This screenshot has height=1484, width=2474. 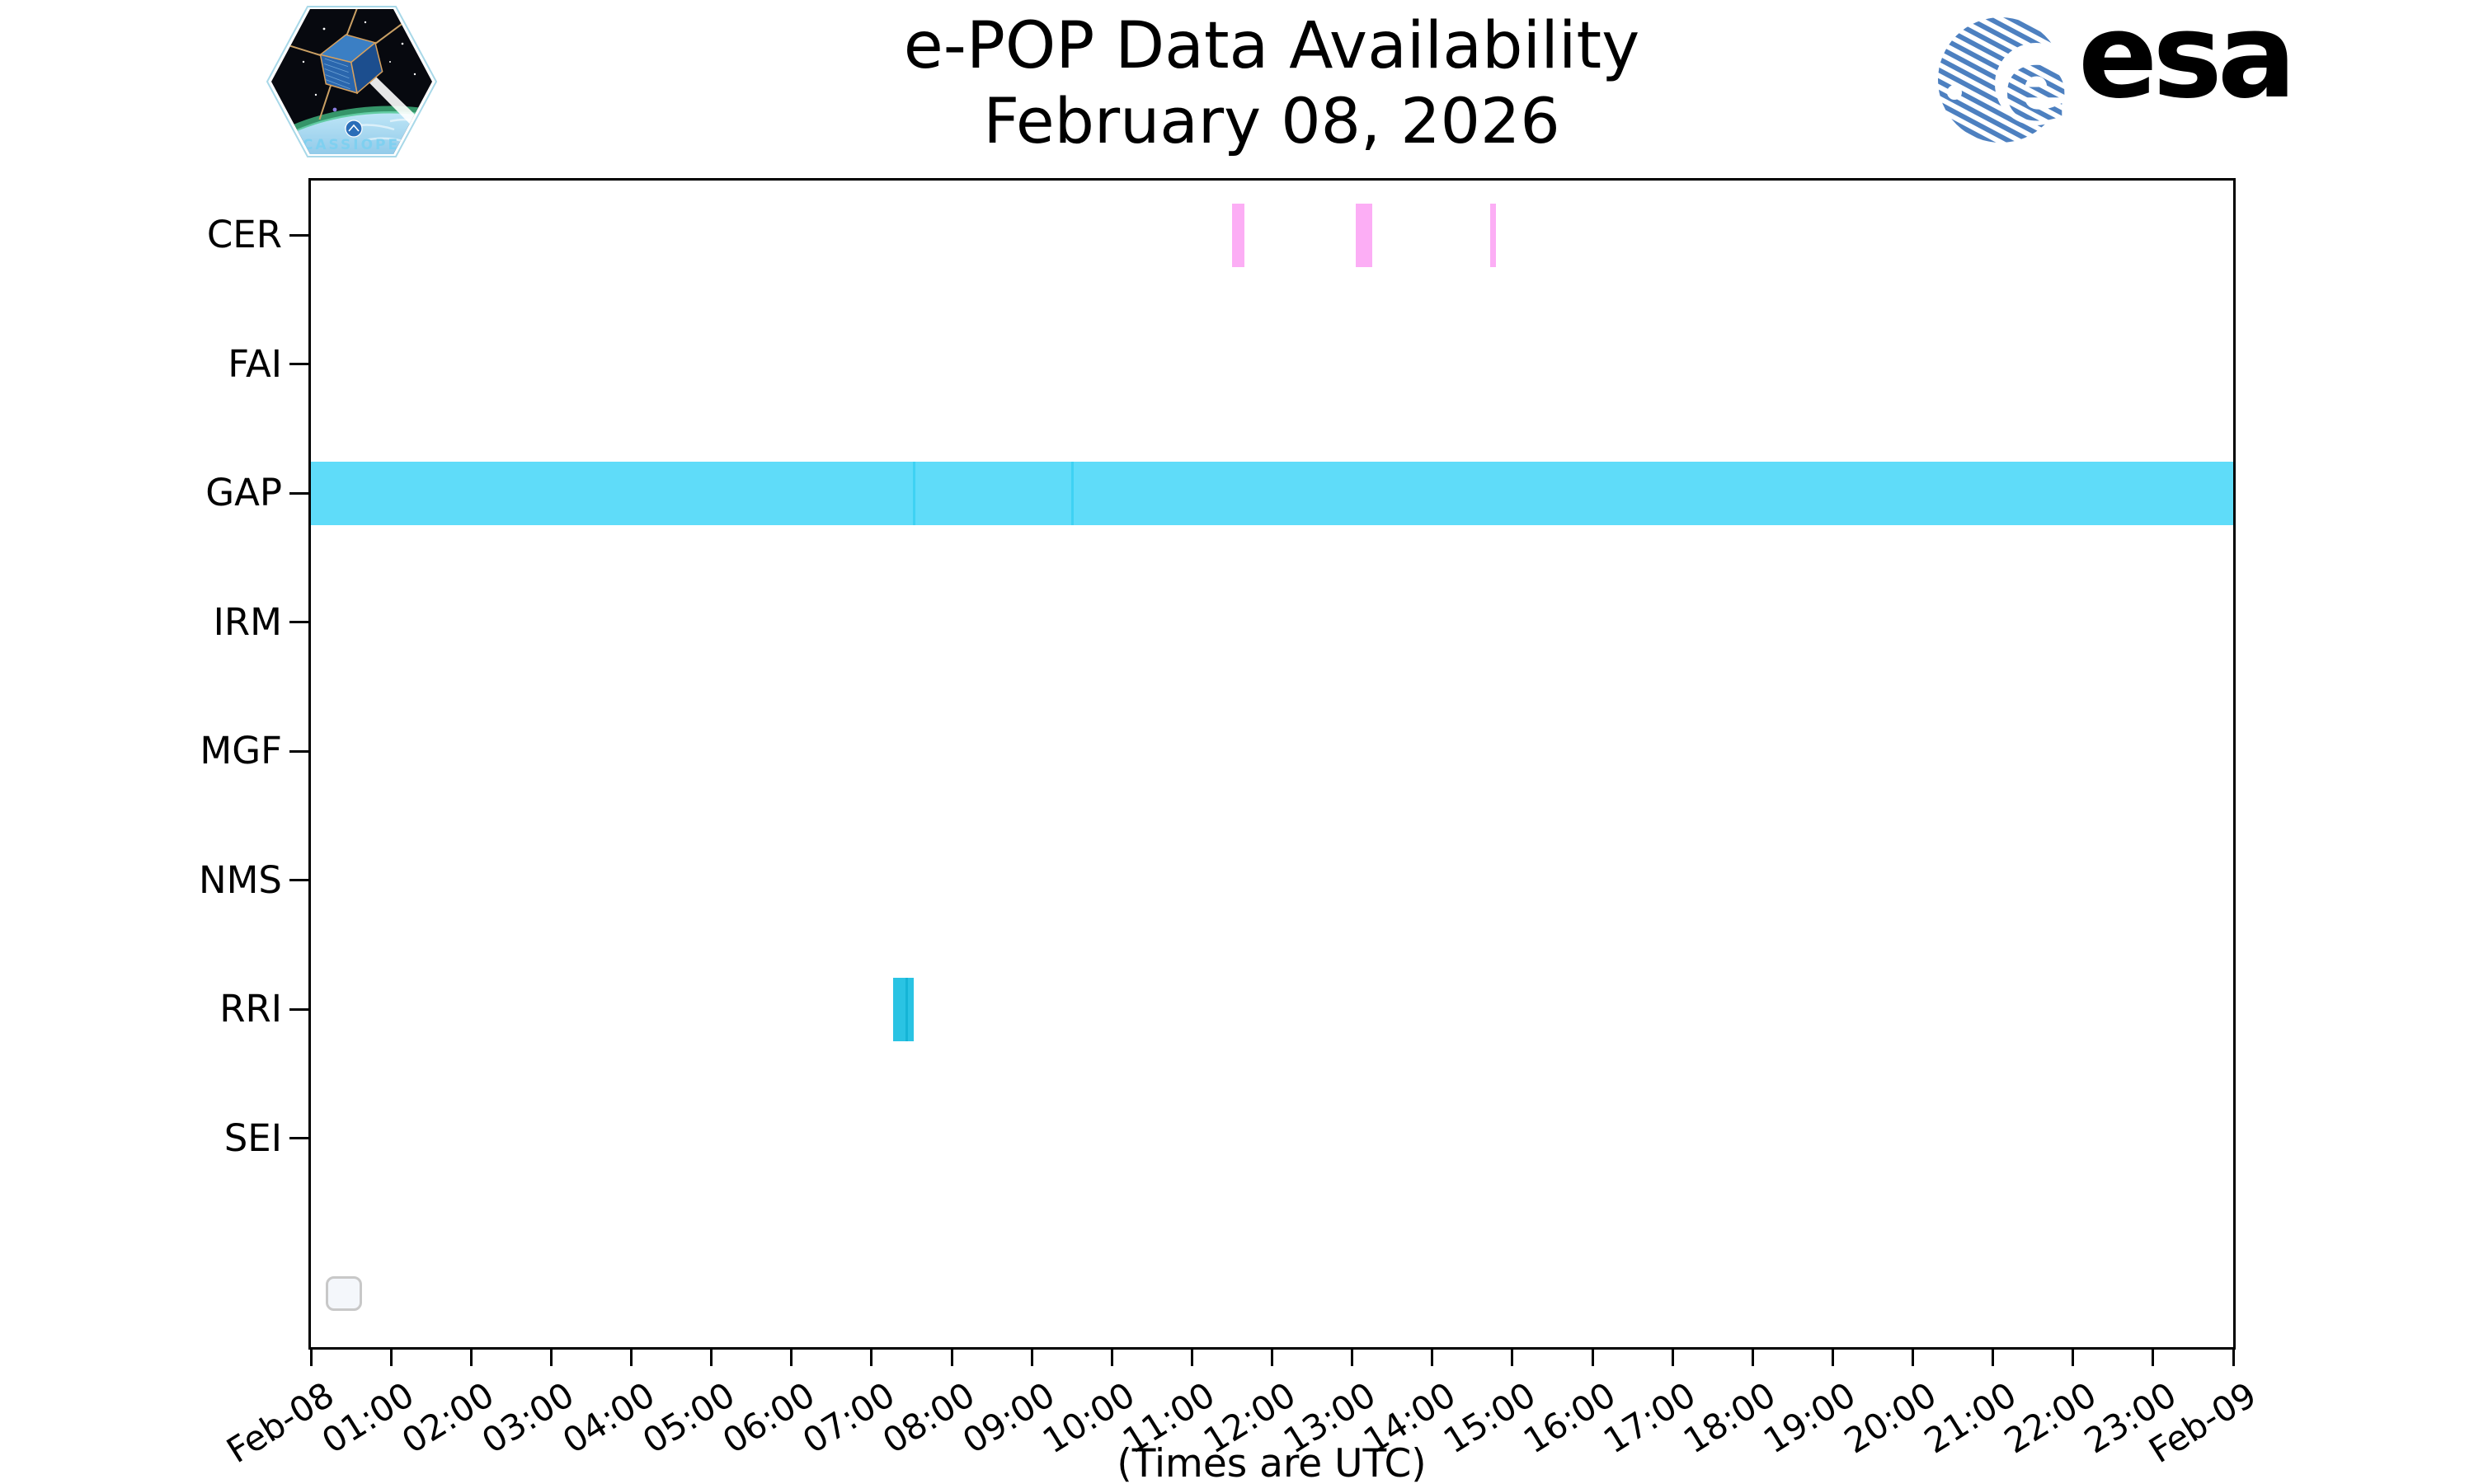 What do you see at coordinates (241, 751) in the screenshot?
I see `y-axis-label-mgf: MGF` at bounding box center [241, 751].